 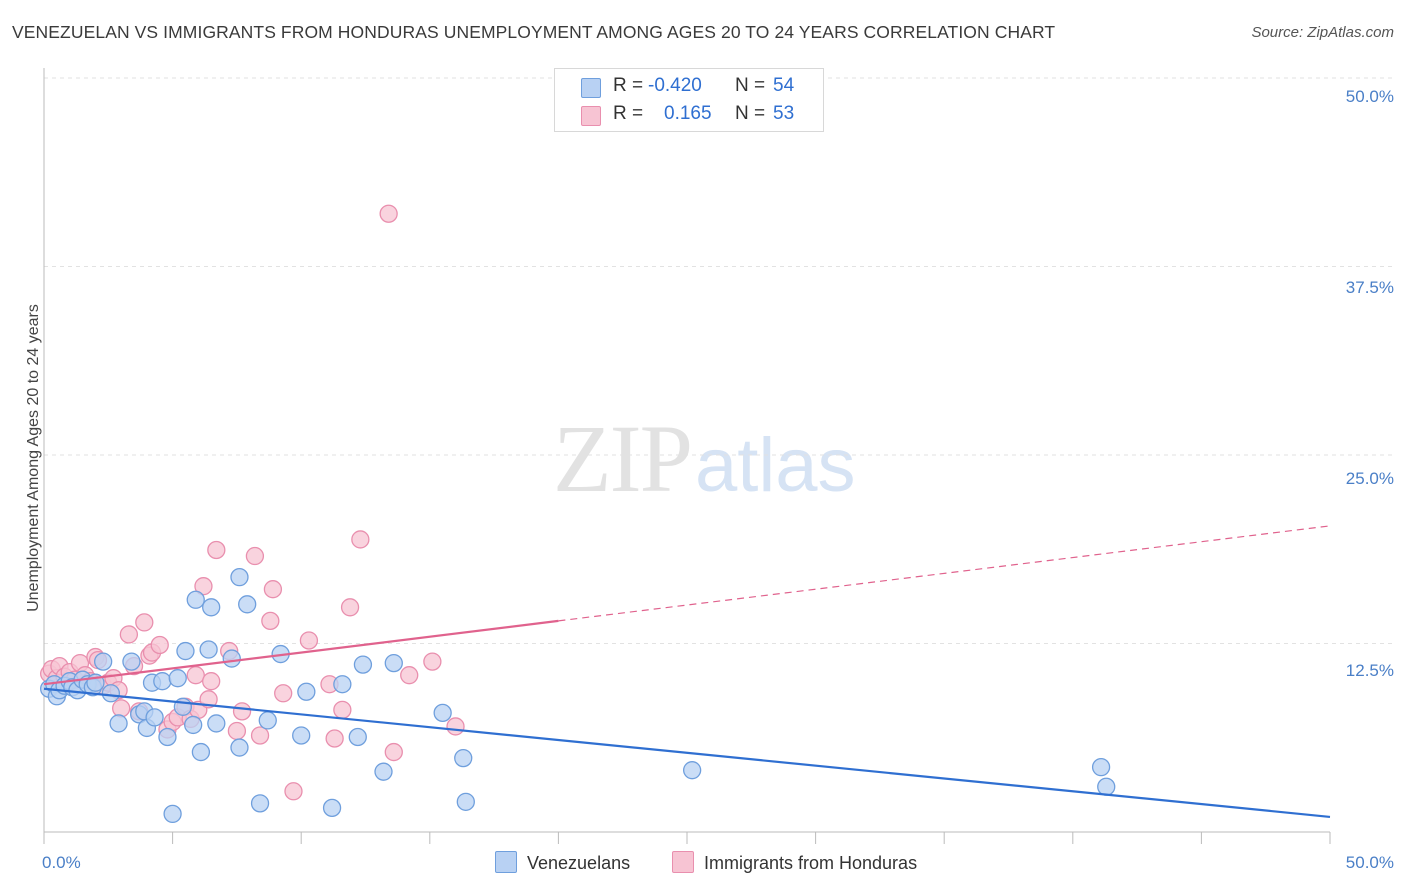 I want to click on stats-row-venezuelans: R = -0.420 N = 54, so click(x=689, y=87).